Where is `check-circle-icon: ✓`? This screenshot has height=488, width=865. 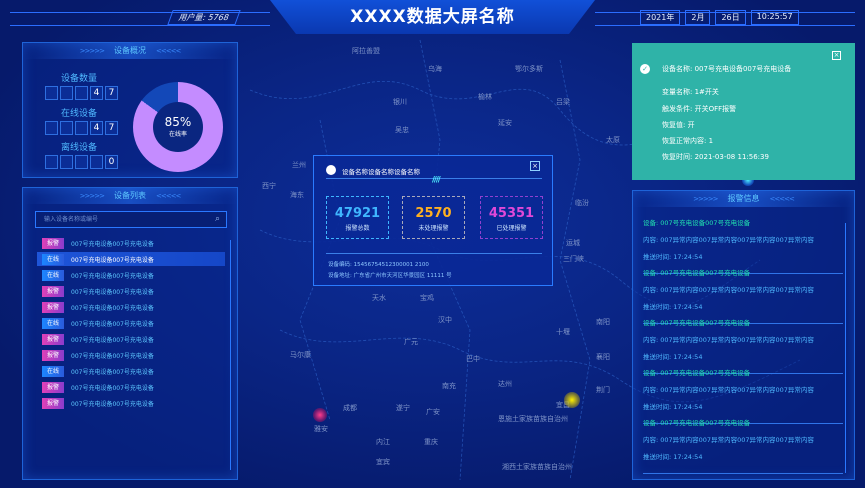
check-circle-icon: ✓ is located at coordinates (645, 69).